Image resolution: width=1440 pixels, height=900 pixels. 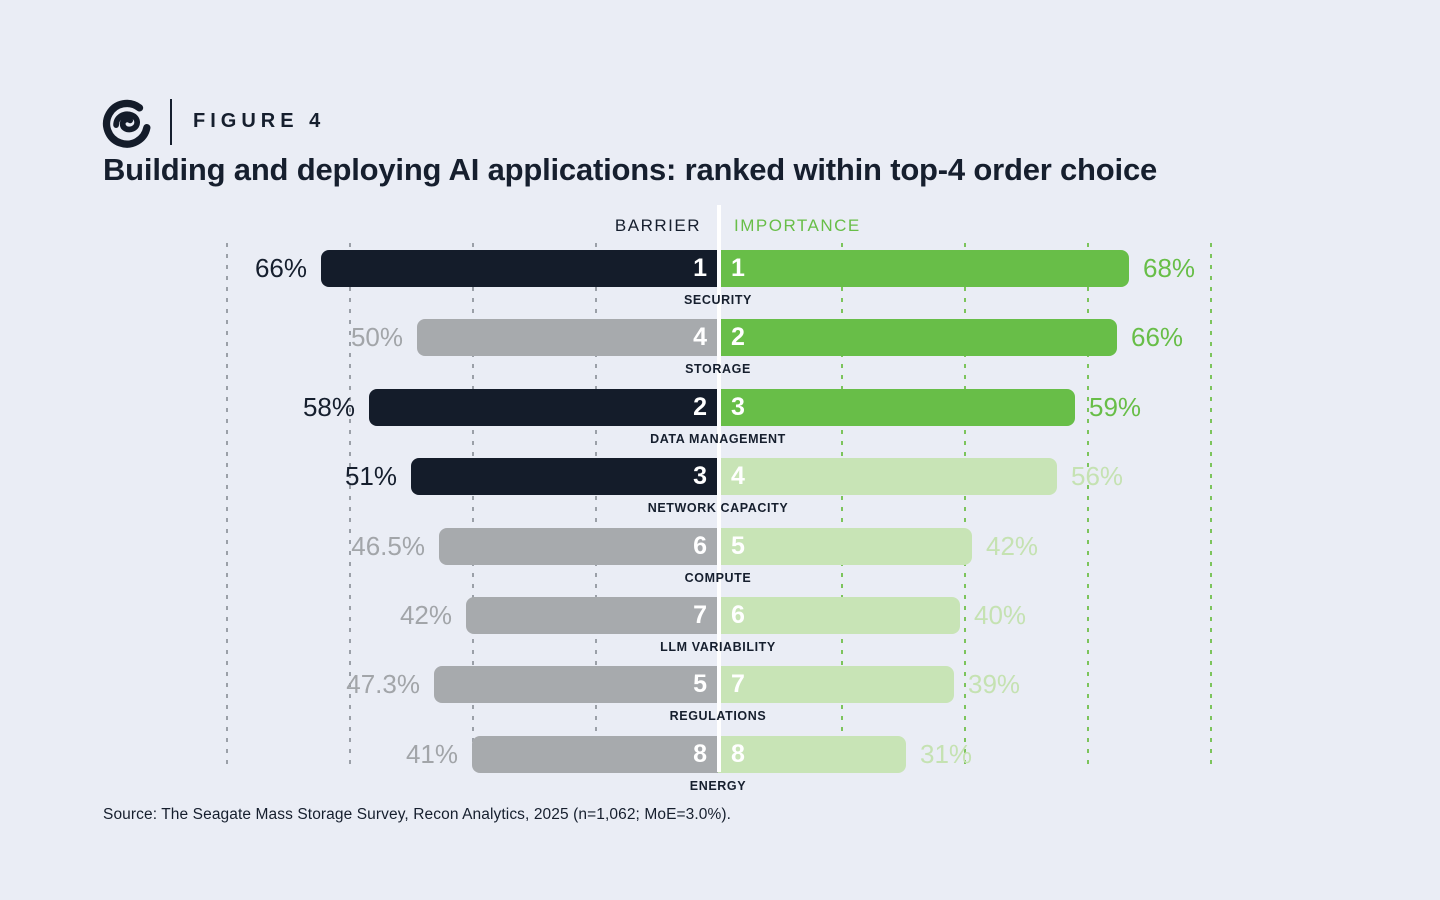 I want to click on barrier-bar: 2, so click(x=544, y=407).